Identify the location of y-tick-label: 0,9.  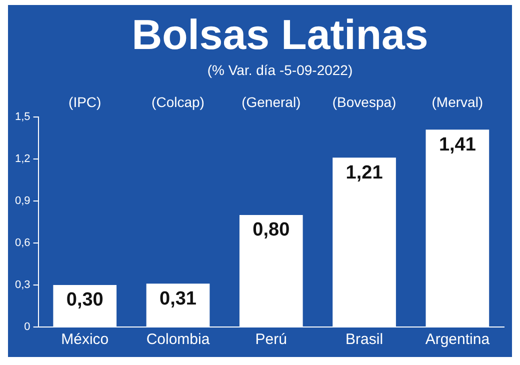
(22, 201).